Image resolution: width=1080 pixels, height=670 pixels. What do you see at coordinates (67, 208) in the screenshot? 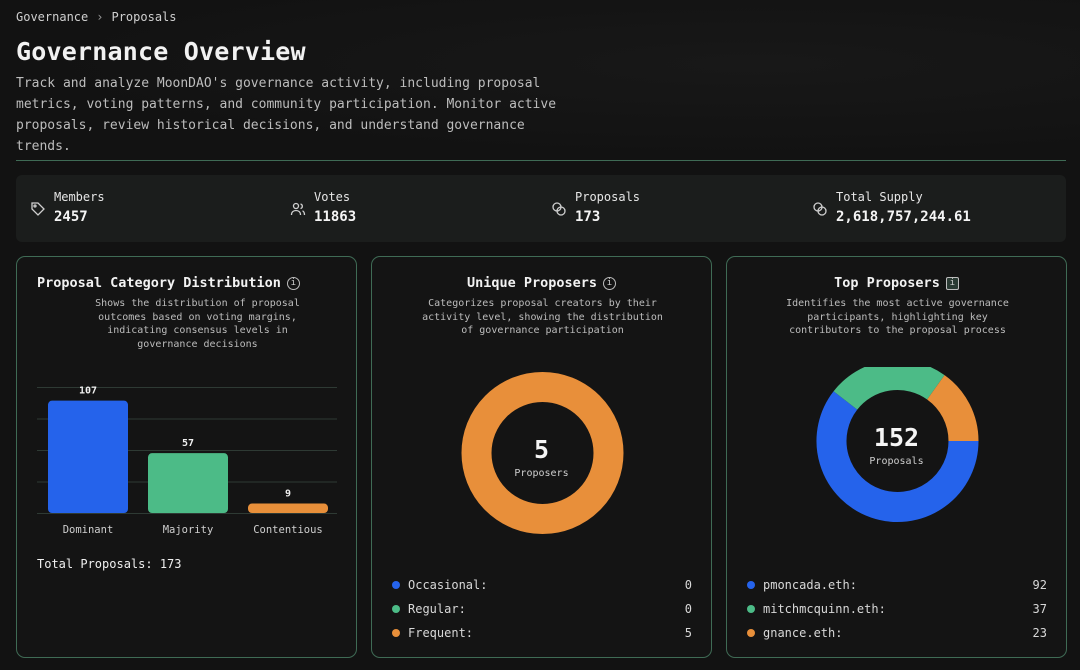
I see `stat-members: Members 2457` at bounding box center [67, 208].